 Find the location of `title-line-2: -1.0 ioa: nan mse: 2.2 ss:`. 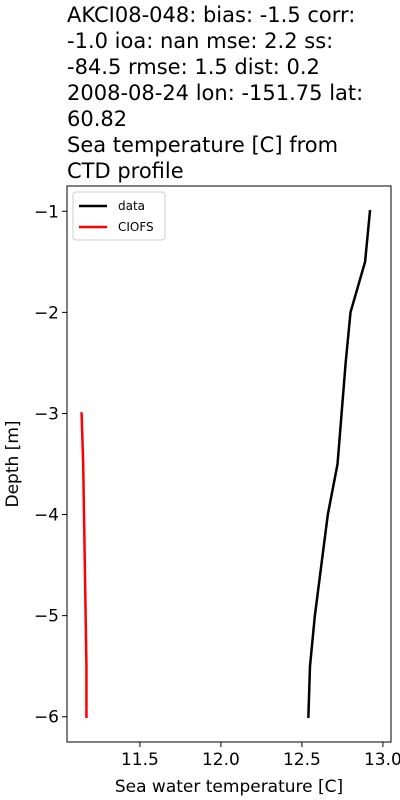

title-line-2: -1.0 ioa: nan mse: 2.2 ss: is located at coordinates (200, 41).